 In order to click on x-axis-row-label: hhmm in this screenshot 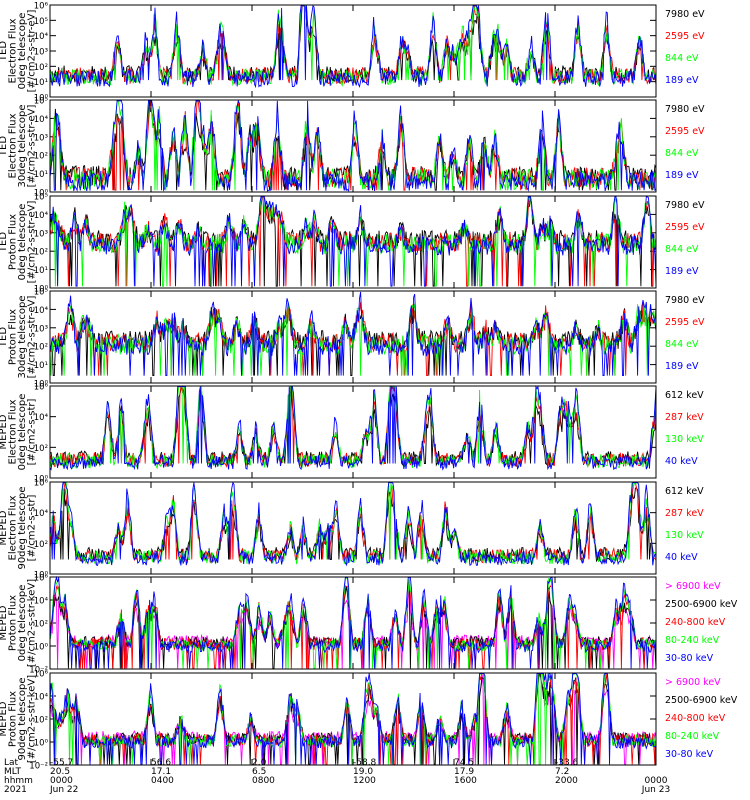, I will do `click(18, 781)`.